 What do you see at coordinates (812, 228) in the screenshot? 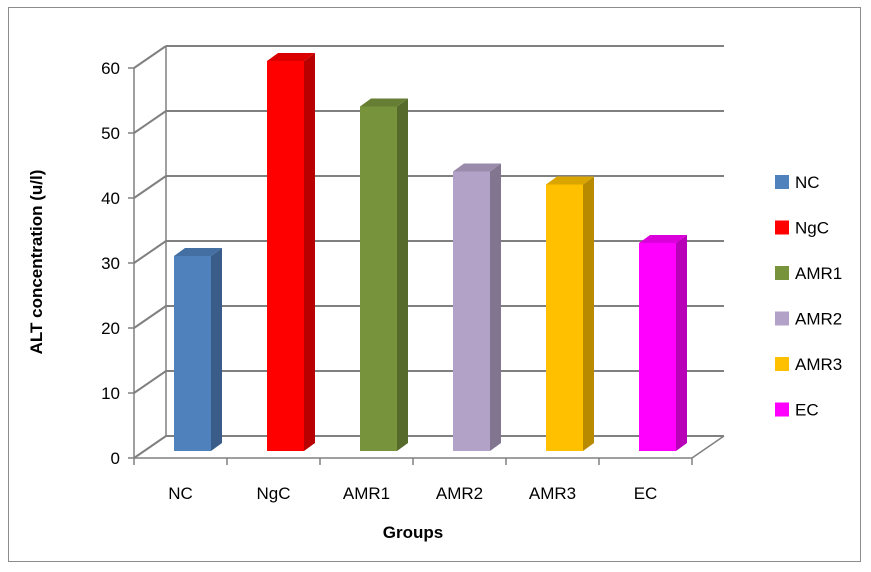
I see `legend-label: NgC` at bounding box center [812, 228].